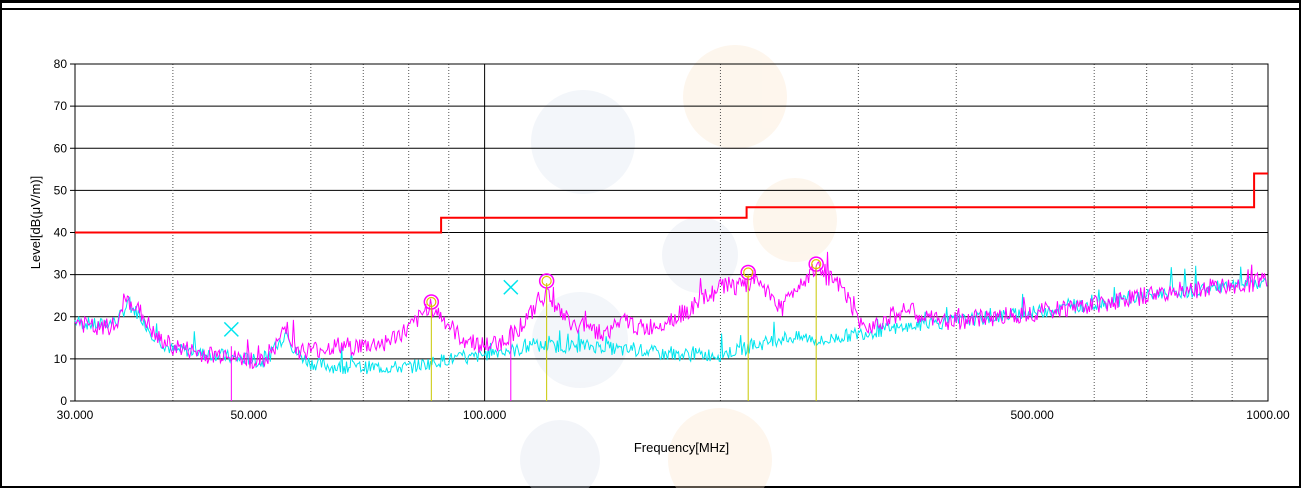  I want to click on y-tick-label: 50, so click(61, 190).